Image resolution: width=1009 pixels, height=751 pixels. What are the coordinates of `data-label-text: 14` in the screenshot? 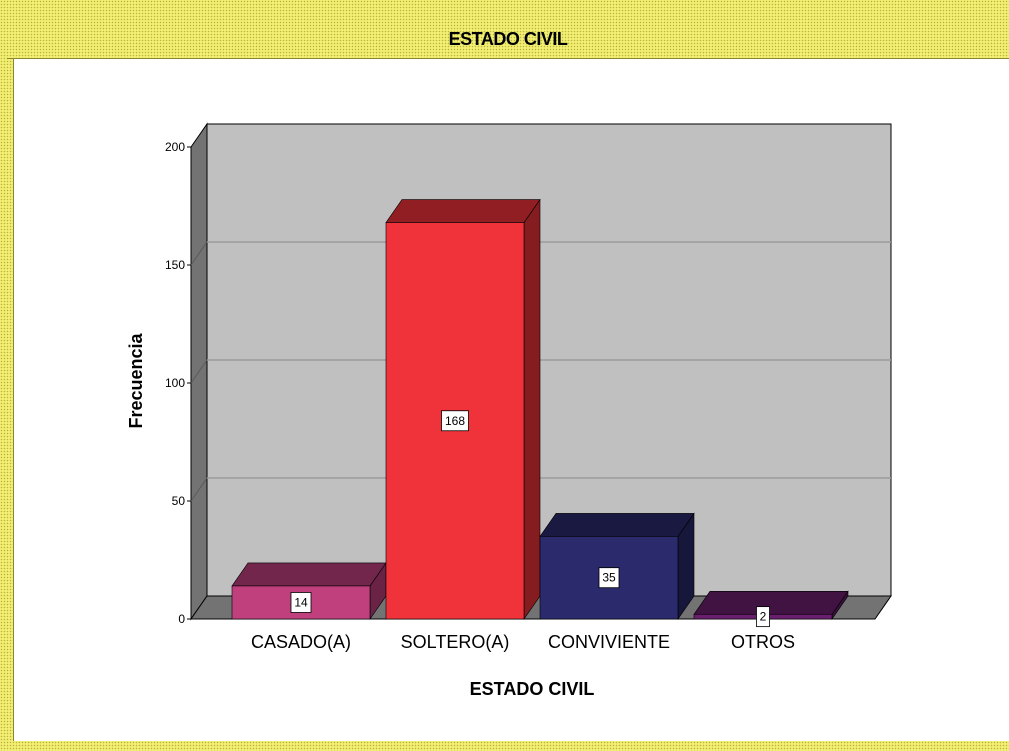 It's located at (301, 602).